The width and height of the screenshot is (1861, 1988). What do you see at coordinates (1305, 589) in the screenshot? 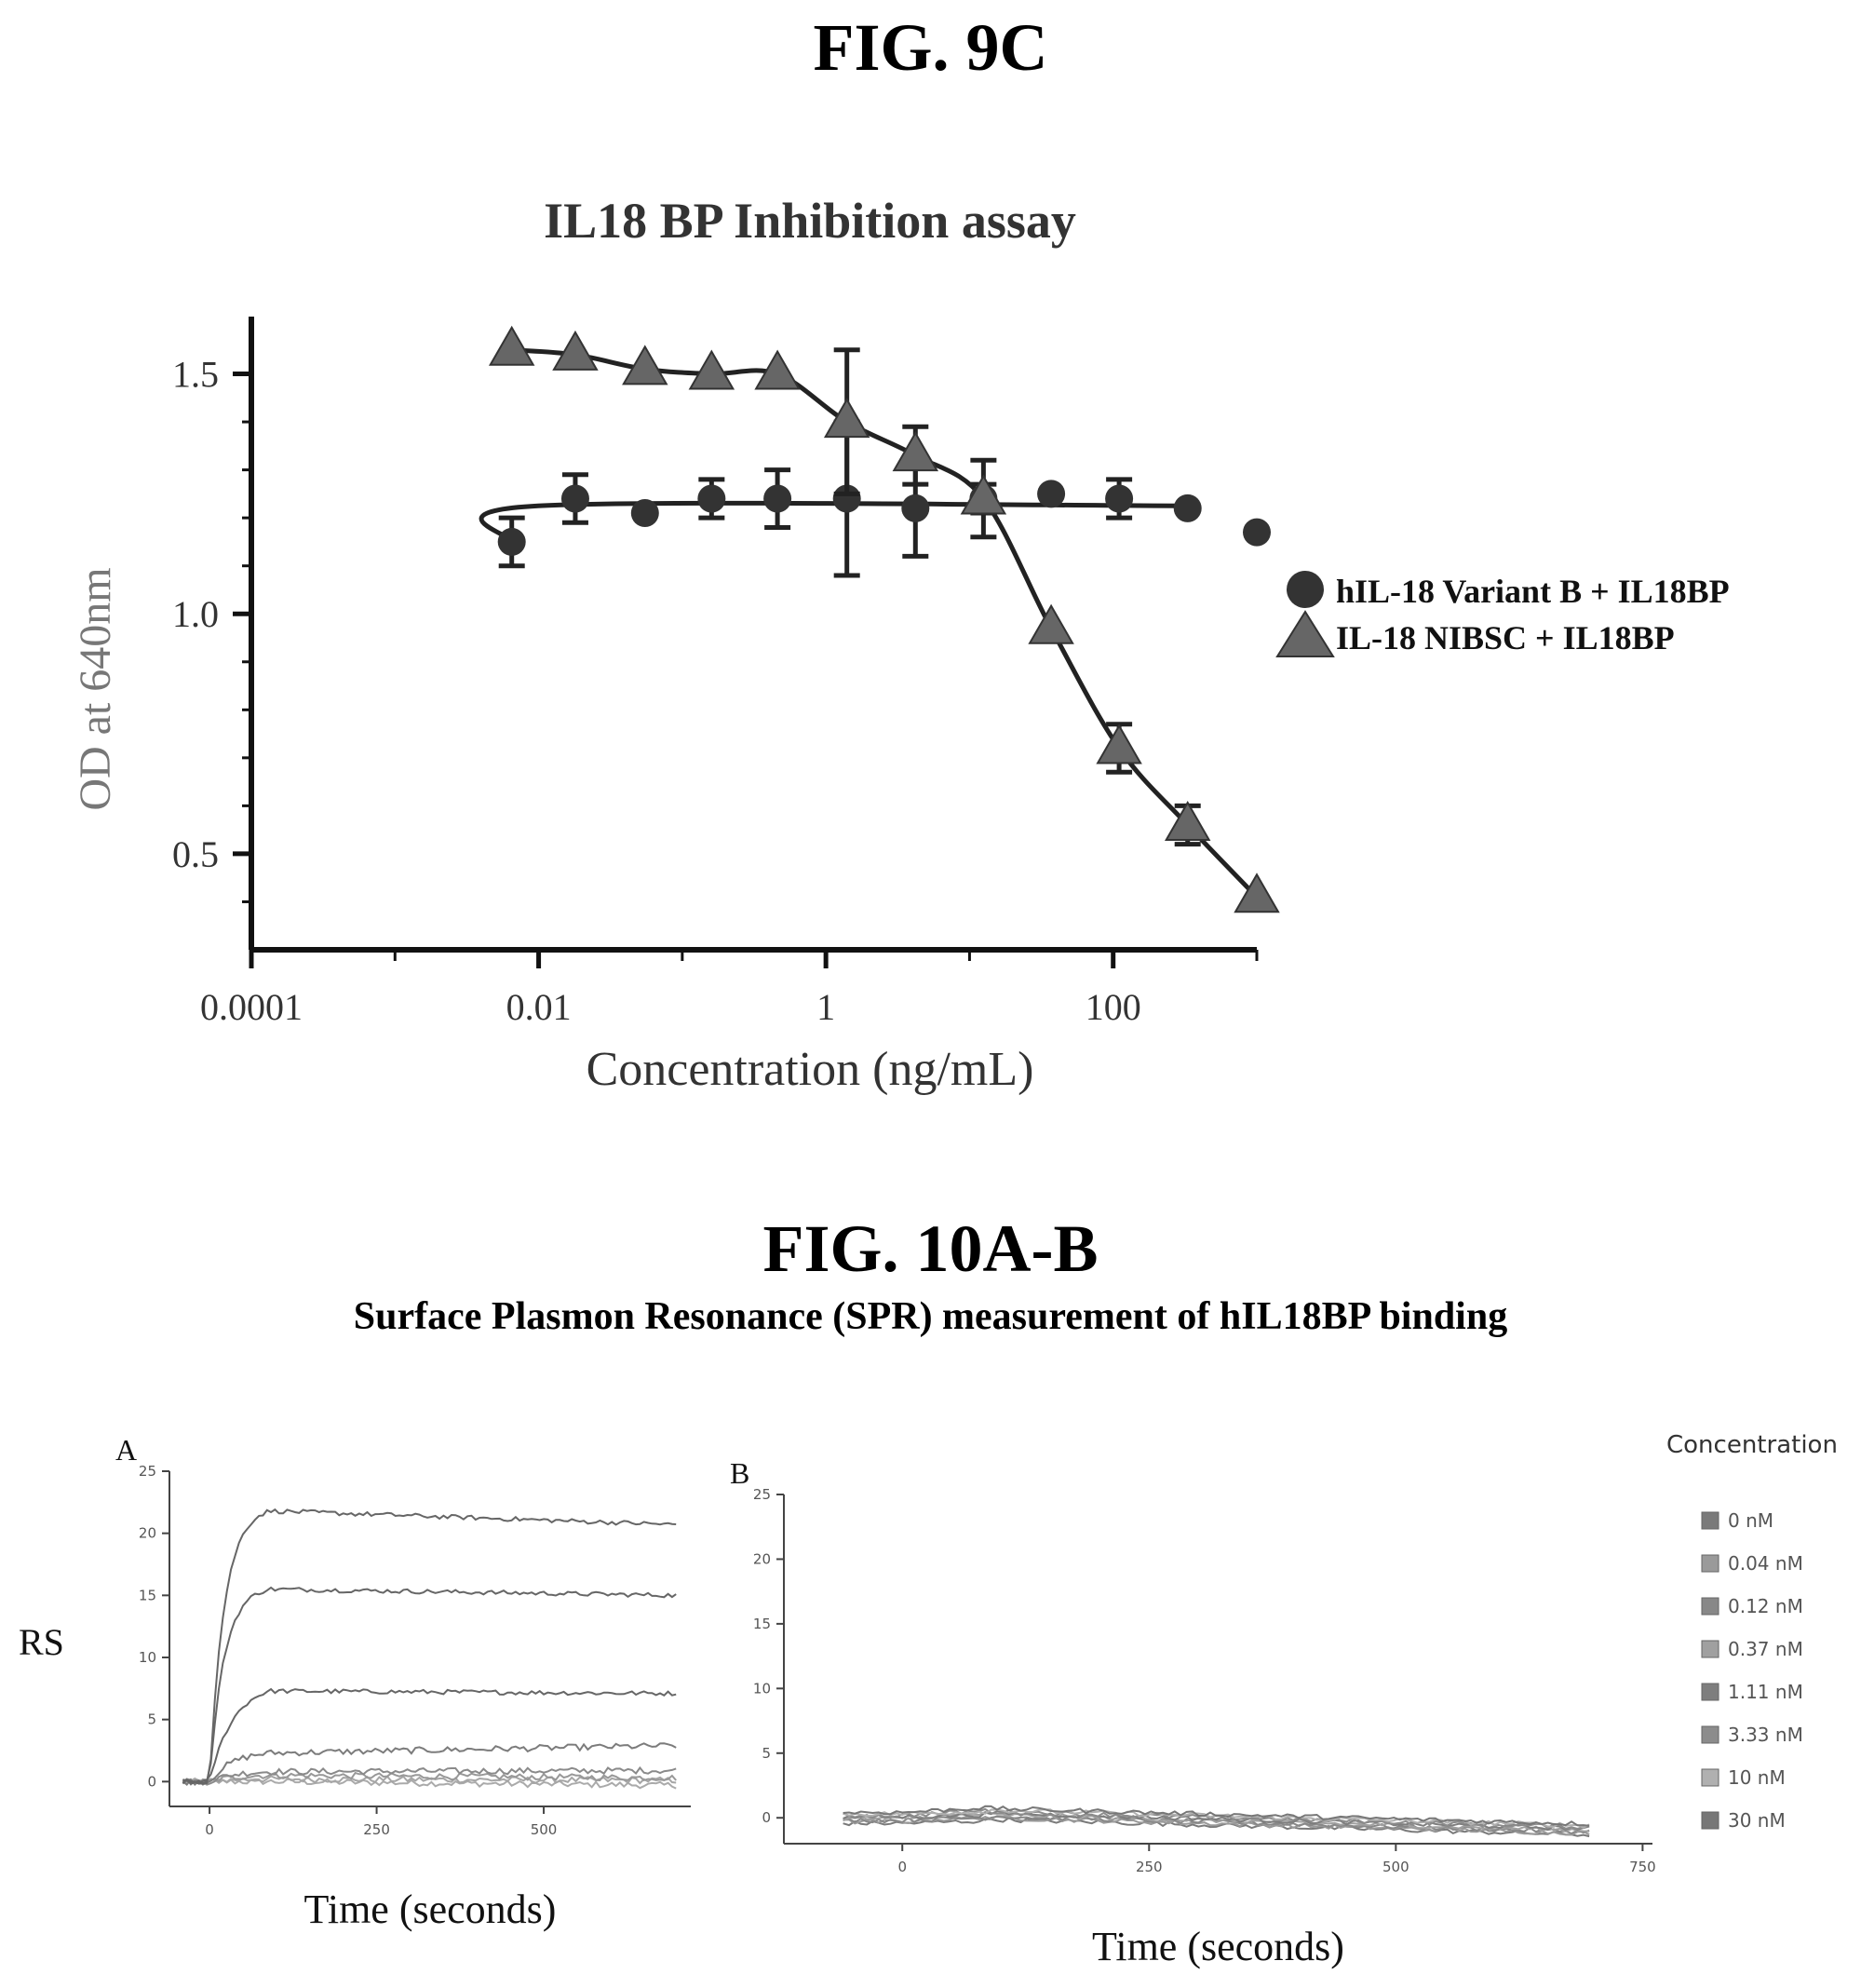
I see `legend-marker-circle` at bounding box center [1305, 589].